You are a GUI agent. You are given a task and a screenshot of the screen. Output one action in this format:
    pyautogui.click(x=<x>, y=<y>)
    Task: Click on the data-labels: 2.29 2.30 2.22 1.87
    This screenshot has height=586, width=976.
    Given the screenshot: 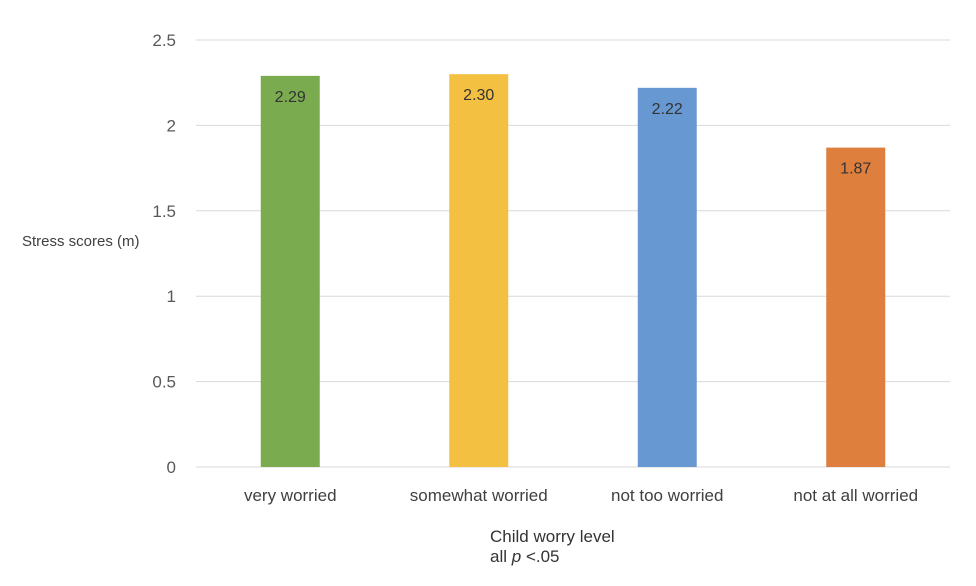 What is the action you would take?
    pyautogui.click(x=573, y=132)
    